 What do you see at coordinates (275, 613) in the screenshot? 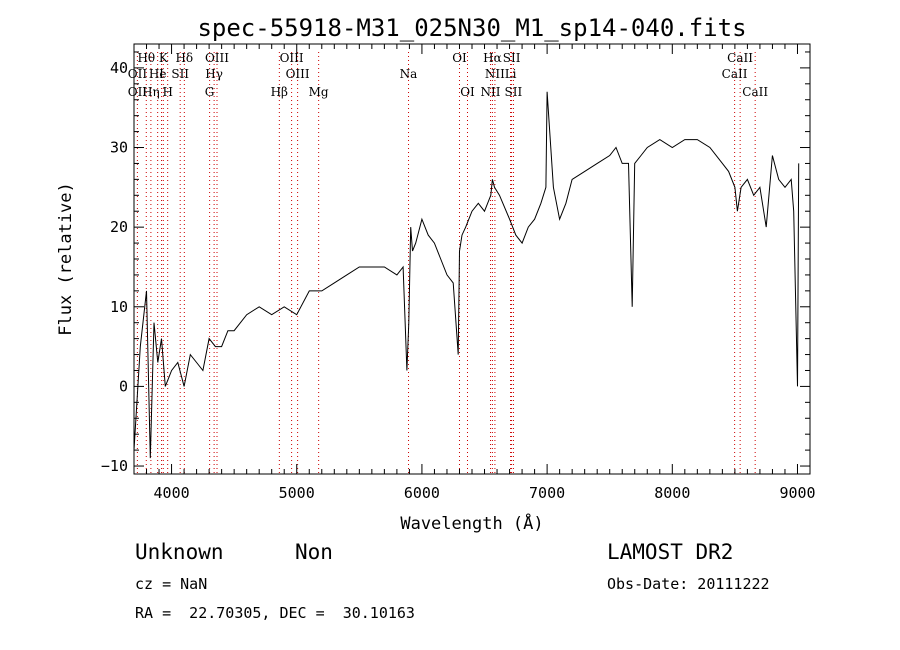
I see `ra-dec-coordinates: RA = 22.70305, DEC = 30.10163` at bounding box center [275, 613].